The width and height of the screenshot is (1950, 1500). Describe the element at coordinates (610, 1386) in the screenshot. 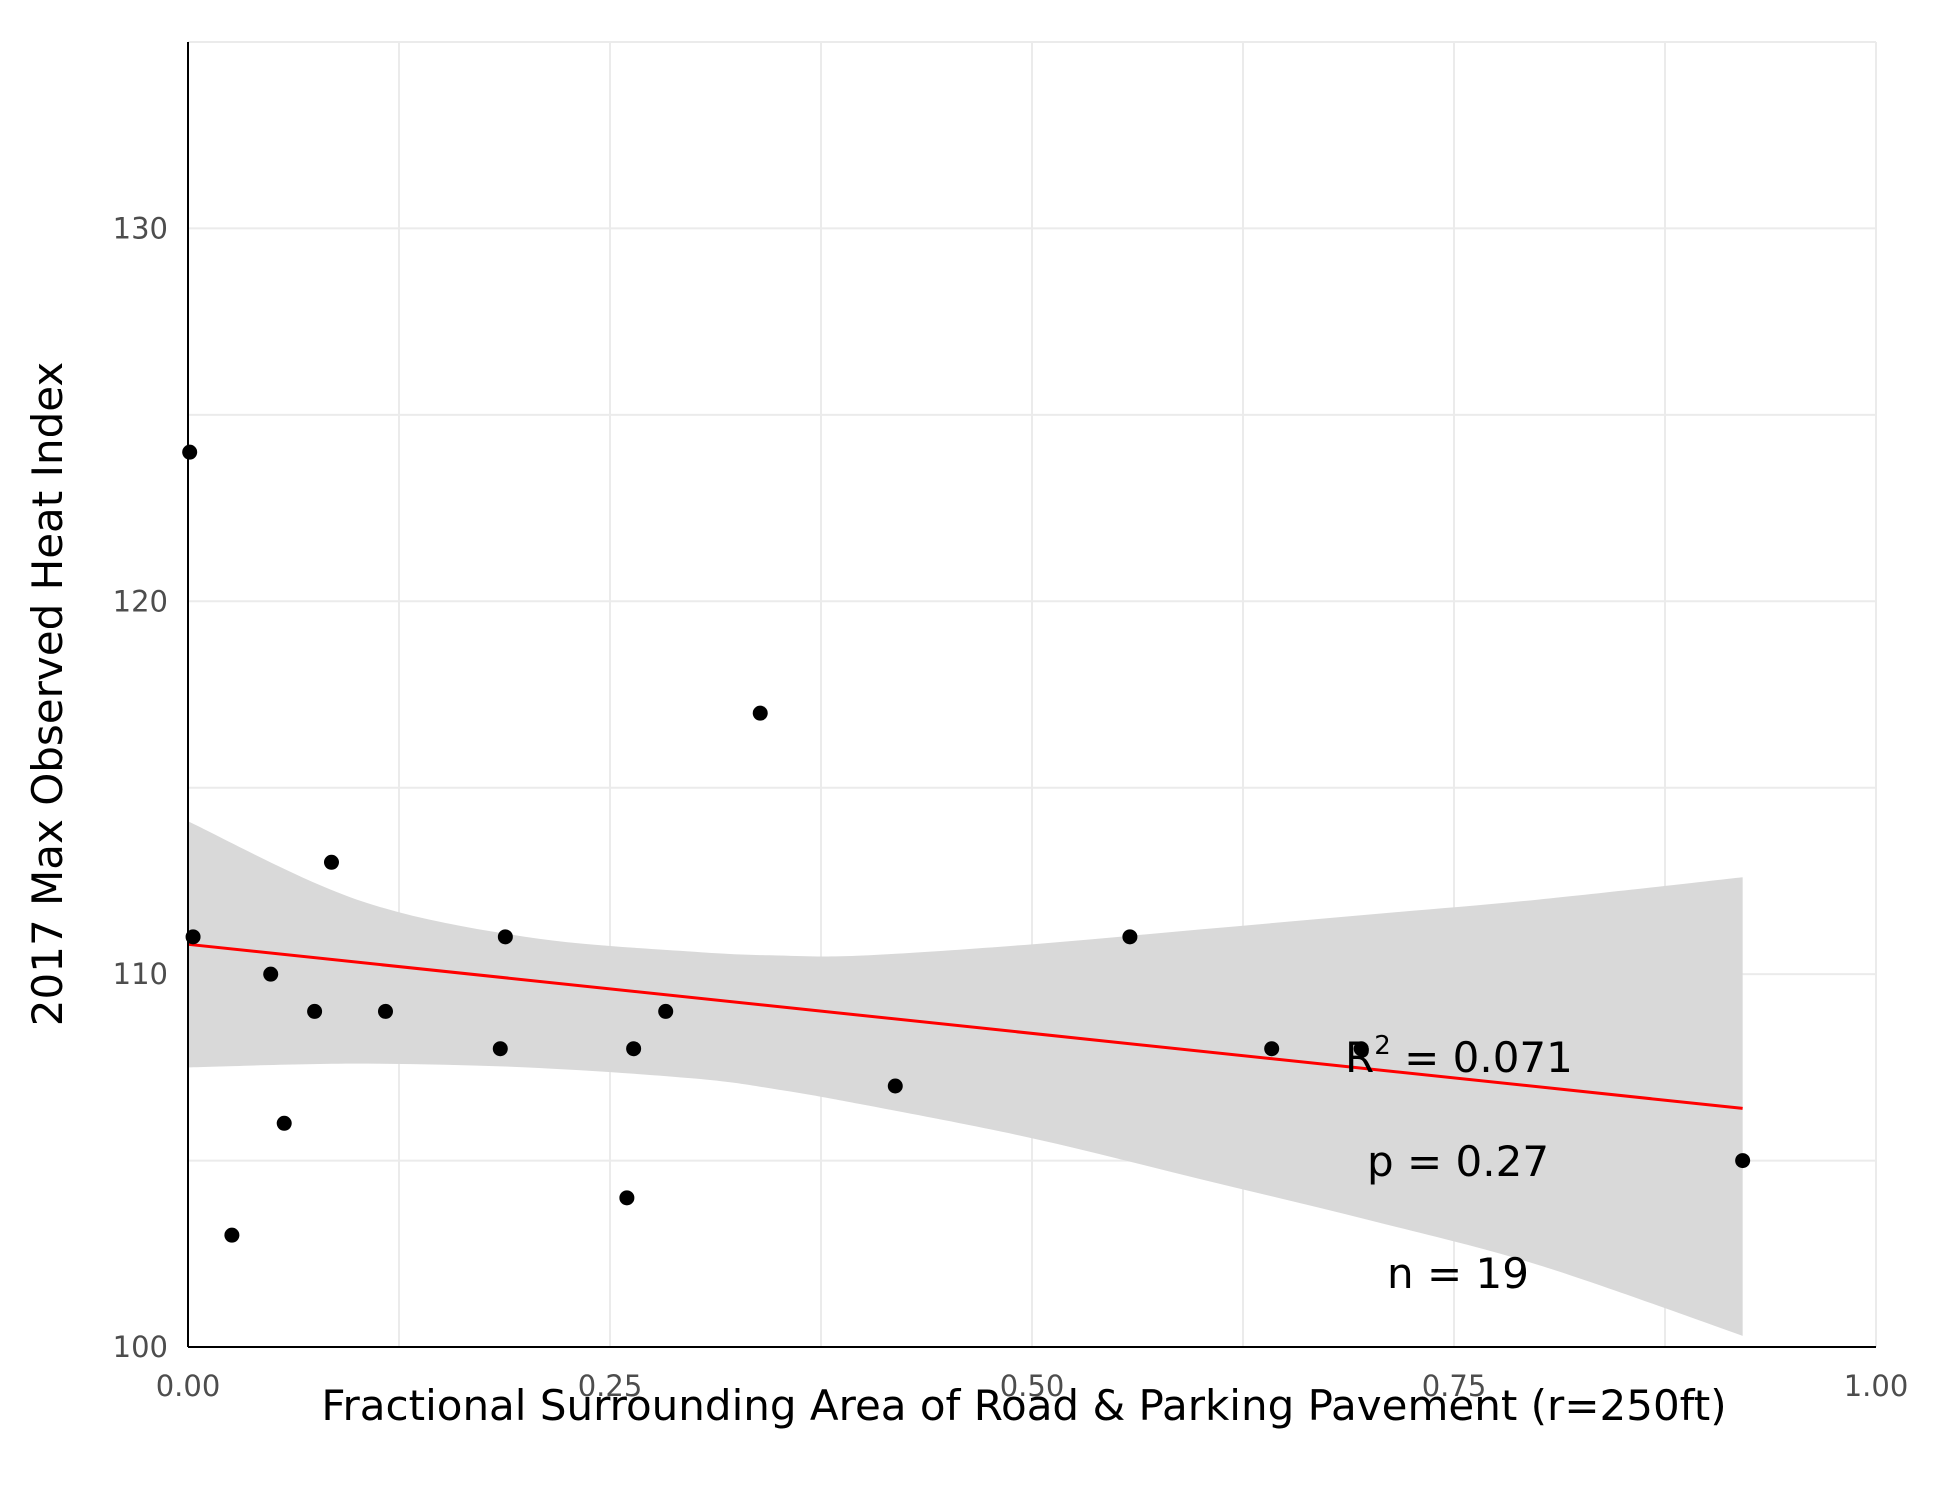

I see `x-tick-label: 0.25` at that location.